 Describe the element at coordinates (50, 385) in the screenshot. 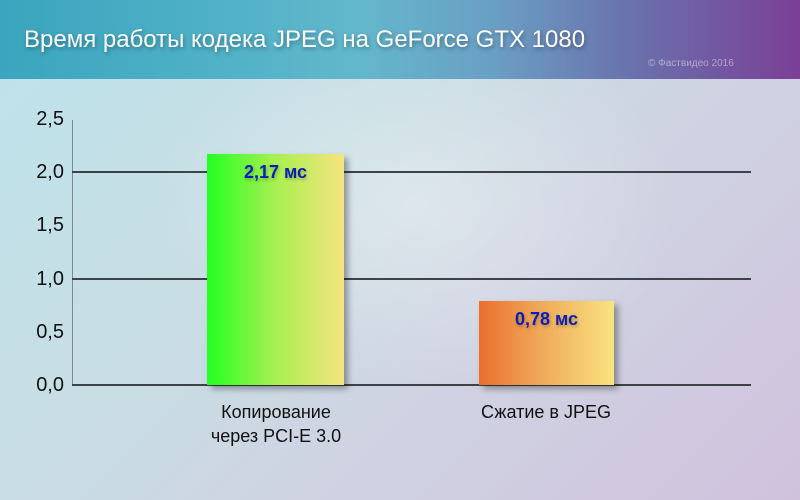

I see `y-tick-label: 0,0` at that location.